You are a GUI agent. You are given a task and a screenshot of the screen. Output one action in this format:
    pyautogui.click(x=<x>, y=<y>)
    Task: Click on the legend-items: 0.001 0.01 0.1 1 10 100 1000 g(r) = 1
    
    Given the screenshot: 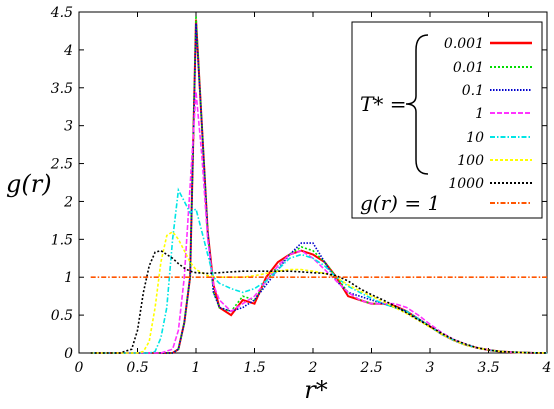 What is the action you would take?
    pyautogui.click(x=446, y=125)
    